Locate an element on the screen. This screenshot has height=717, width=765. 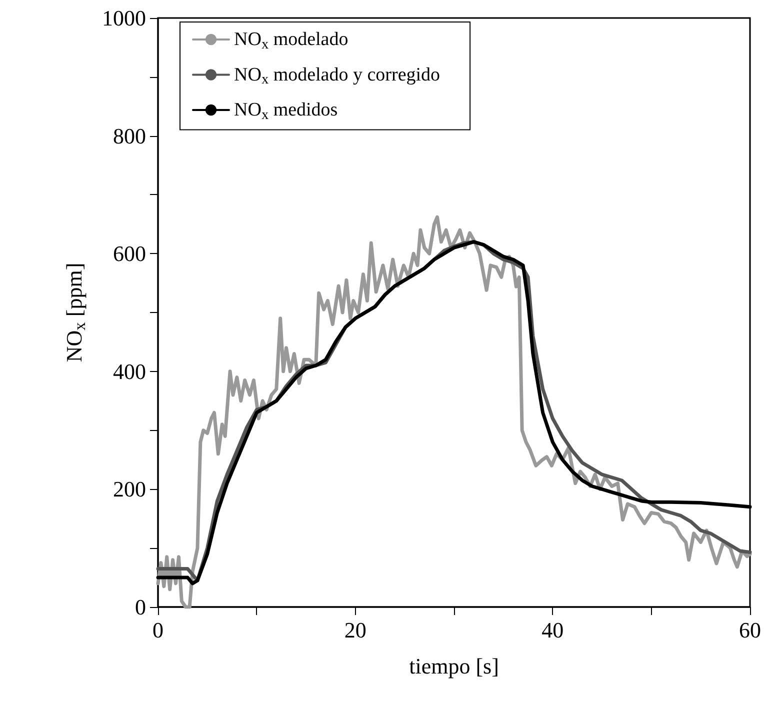
x-tick-label: 20 is located at coordinates (355, 630).